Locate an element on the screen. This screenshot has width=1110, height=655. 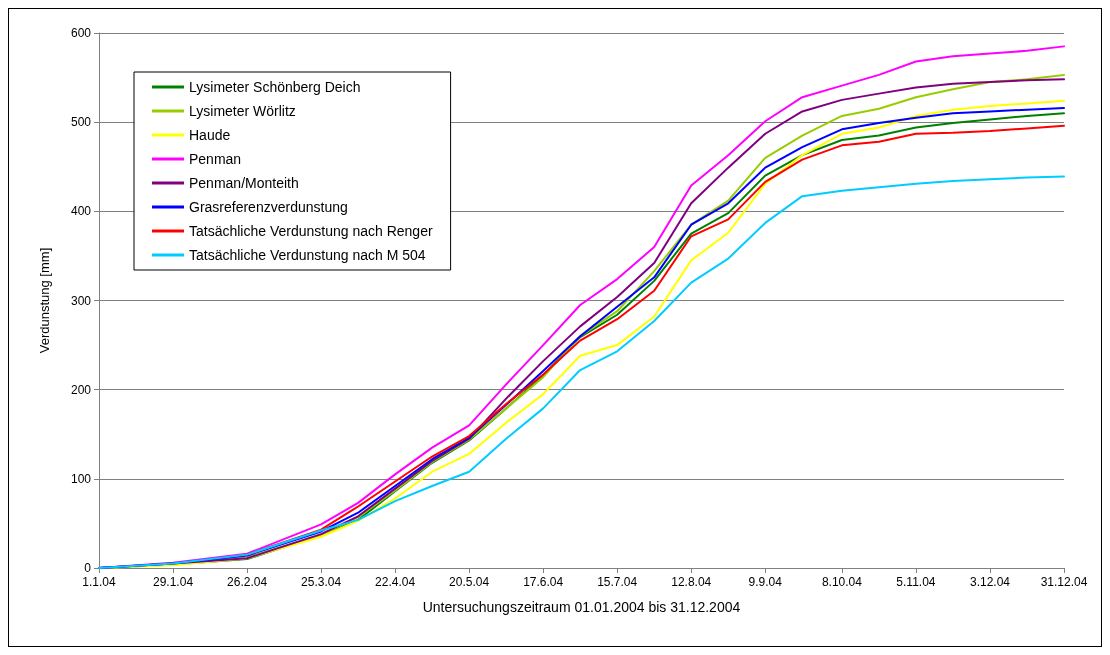
y-tick-label: 300 is located at coordinates (81, 300).